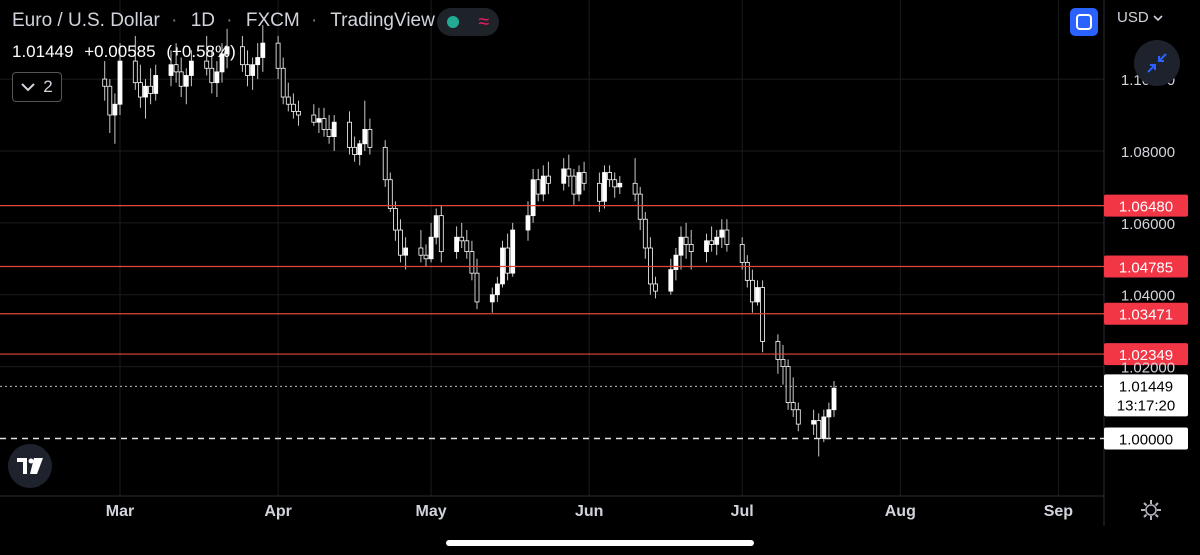 Image resolution: width=1200 pixels, height=555 pixels. I want to click on fullscreen-icon, so click(1084, 22).